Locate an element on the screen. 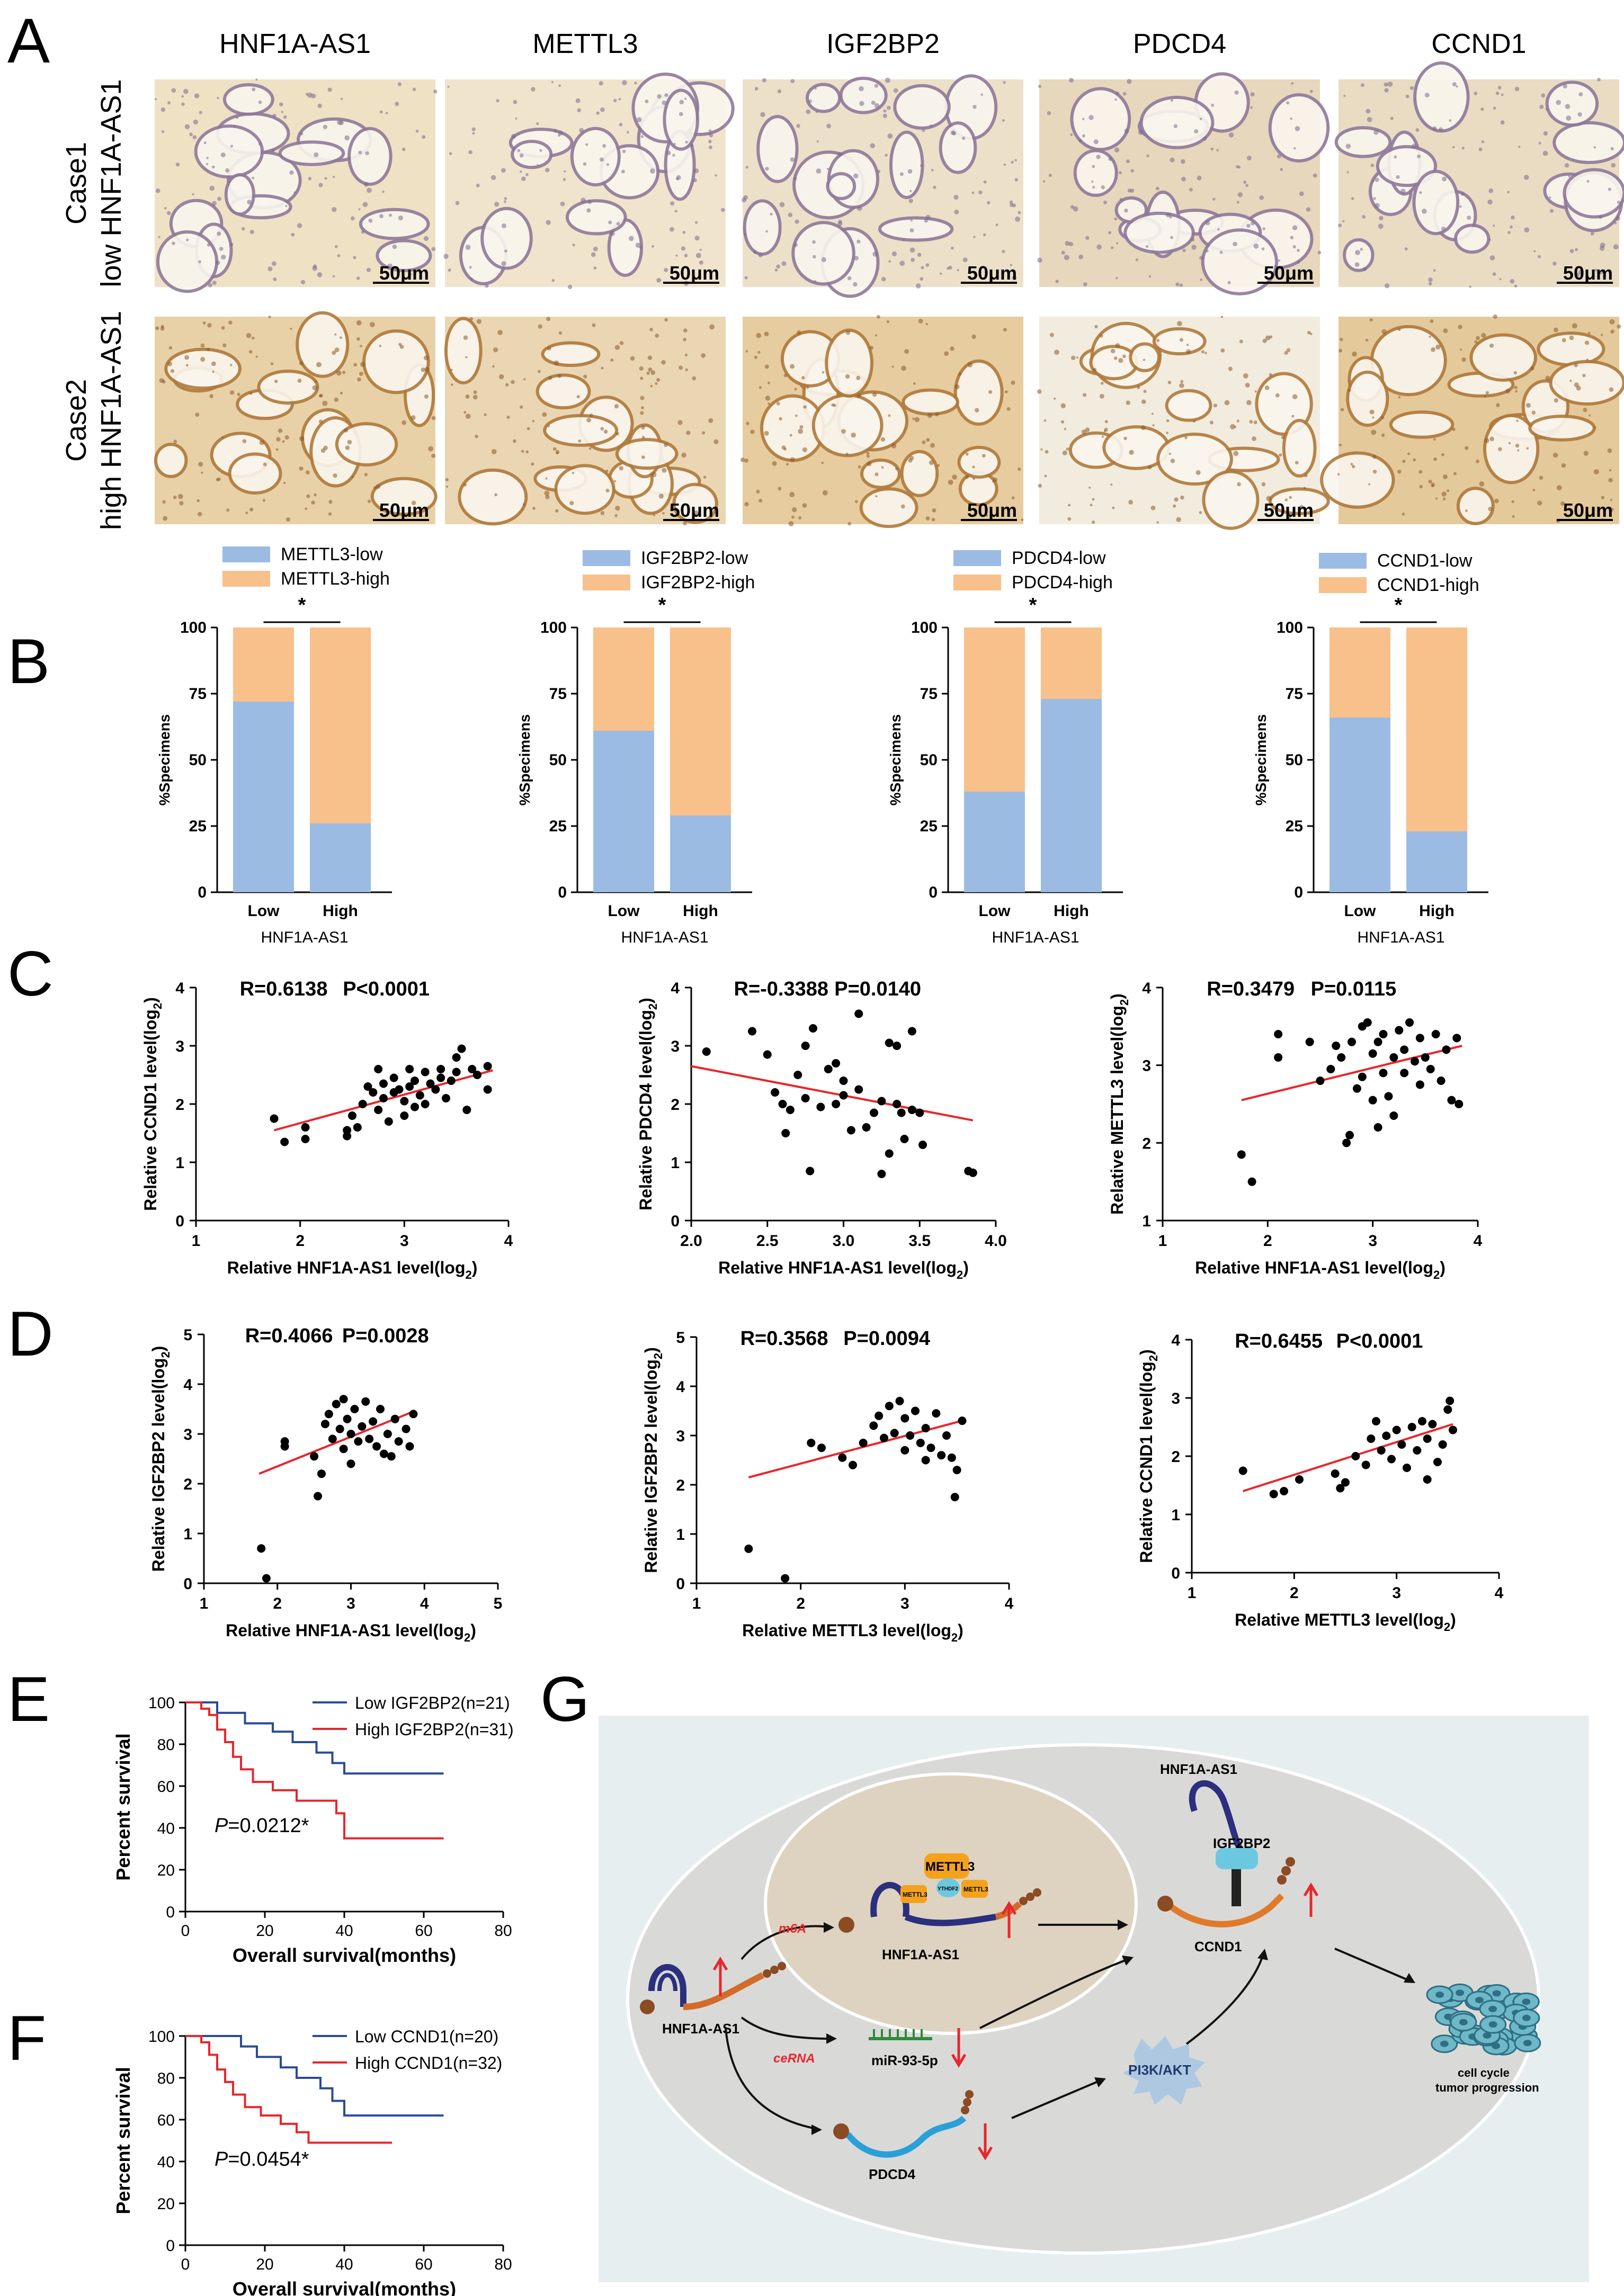 The height and width of the screenshot is (2296, 1624). x-axis-label: Relative METTL3 level(log2) is located at coordinates (852, 1633).